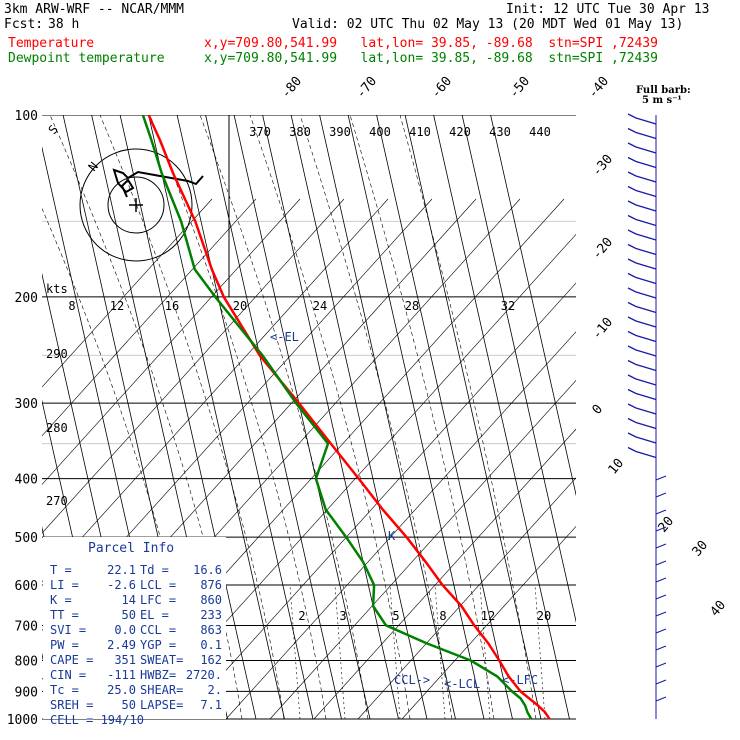 This screenshot has width=740, height=740. I want to click on parcel-field-label: SVI =, so click(68, 630).